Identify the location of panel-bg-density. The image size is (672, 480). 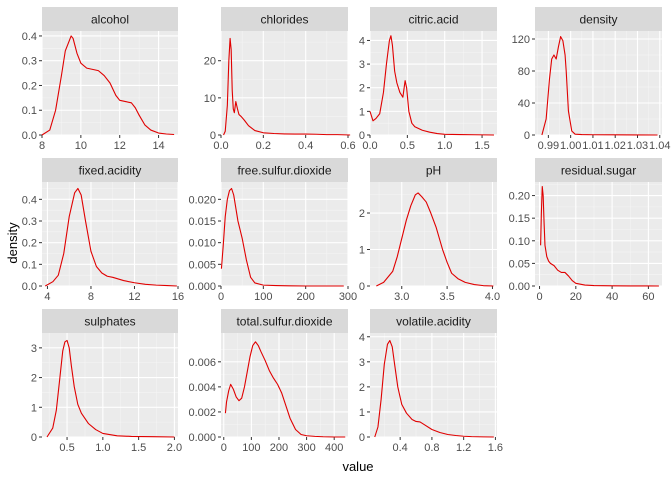
(598, 83).